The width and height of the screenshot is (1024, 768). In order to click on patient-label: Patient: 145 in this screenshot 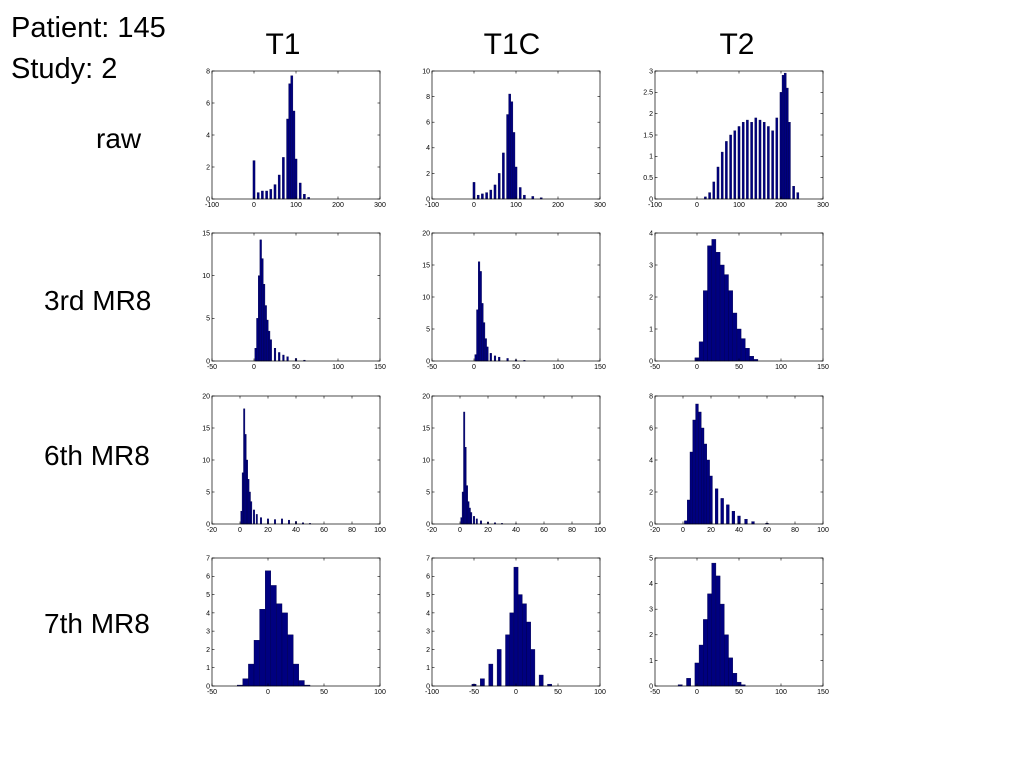, I will do `click(88, 28)`.